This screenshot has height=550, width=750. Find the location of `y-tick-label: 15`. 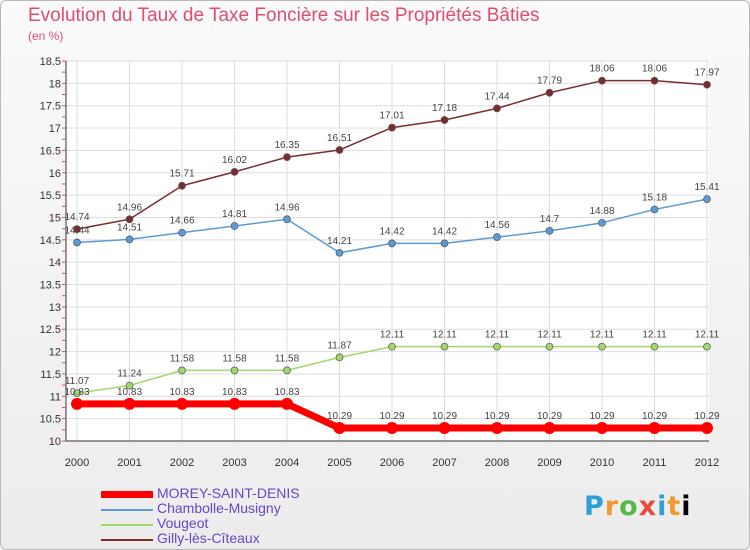

y-tick-label: 15 is located at coordinates (55, 218).